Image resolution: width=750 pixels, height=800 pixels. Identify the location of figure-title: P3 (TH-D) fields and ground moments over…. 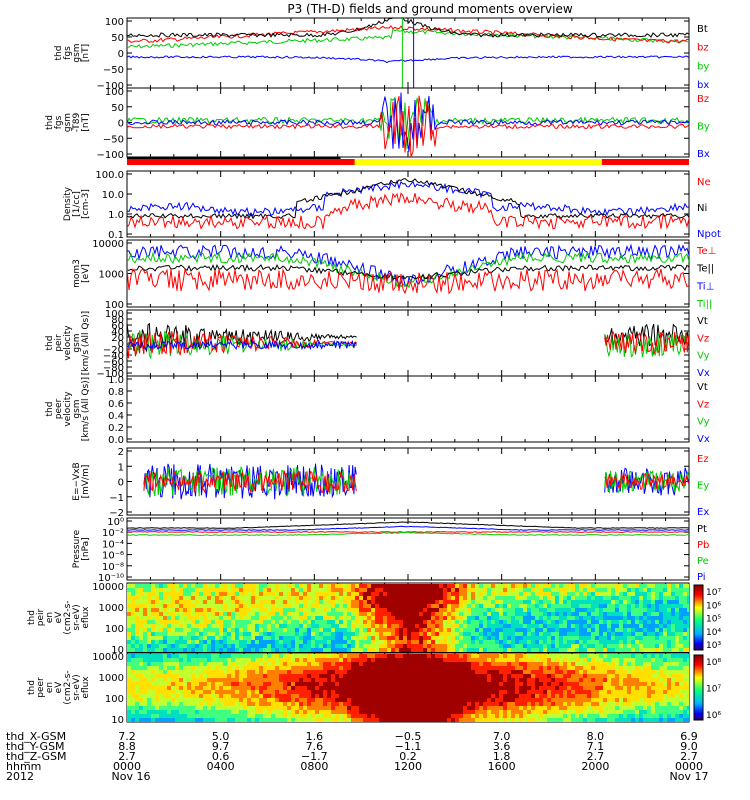
(429, 9).